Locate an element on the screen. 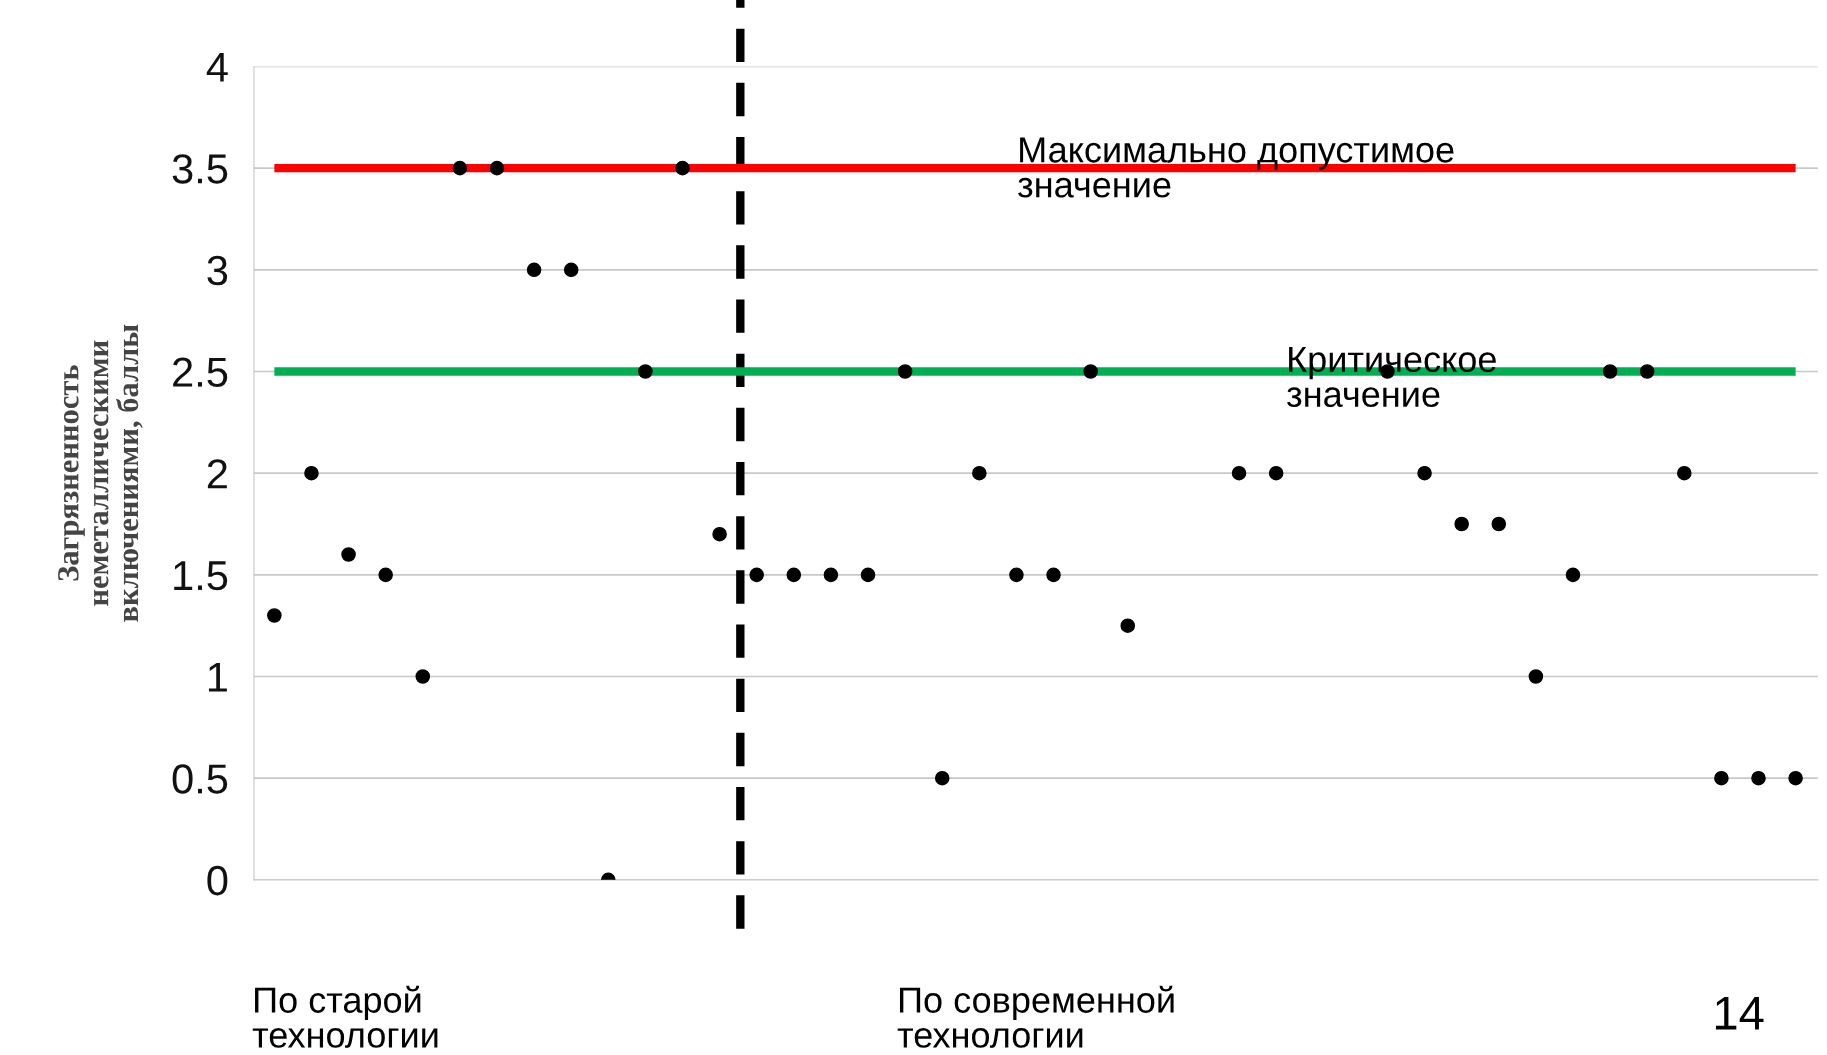  text: По современной технологии is located at coordinates (1035, 1016).